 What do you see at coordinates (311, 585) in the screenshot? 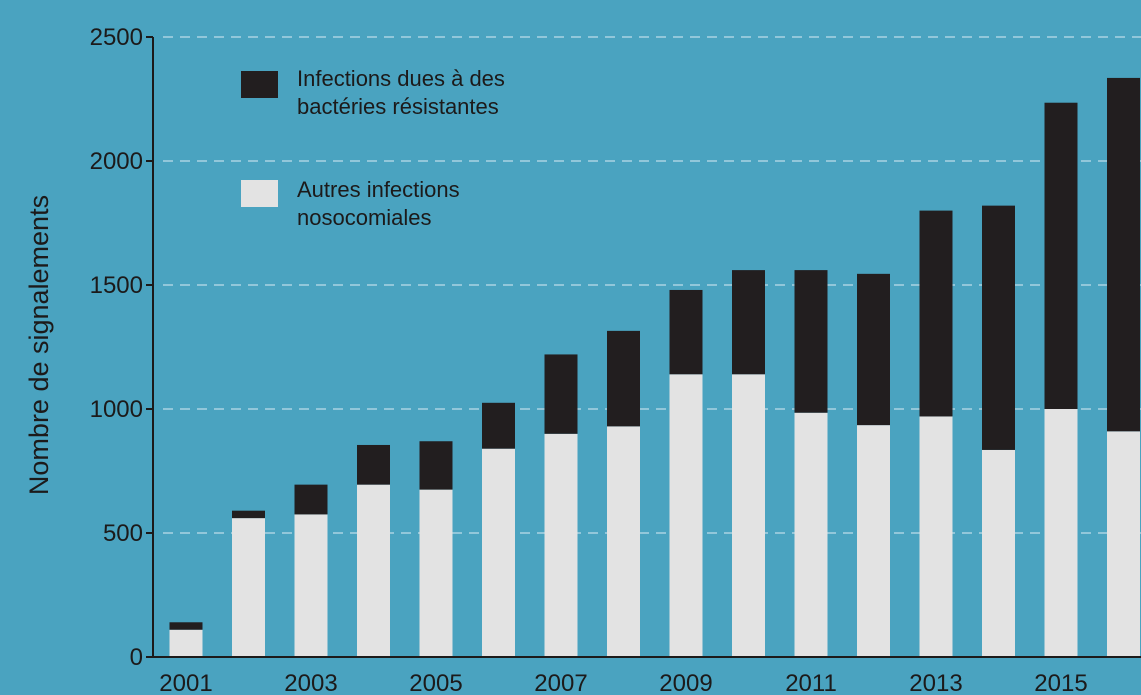
I see `bar-2003-autres` at bounding box center [311, 585].